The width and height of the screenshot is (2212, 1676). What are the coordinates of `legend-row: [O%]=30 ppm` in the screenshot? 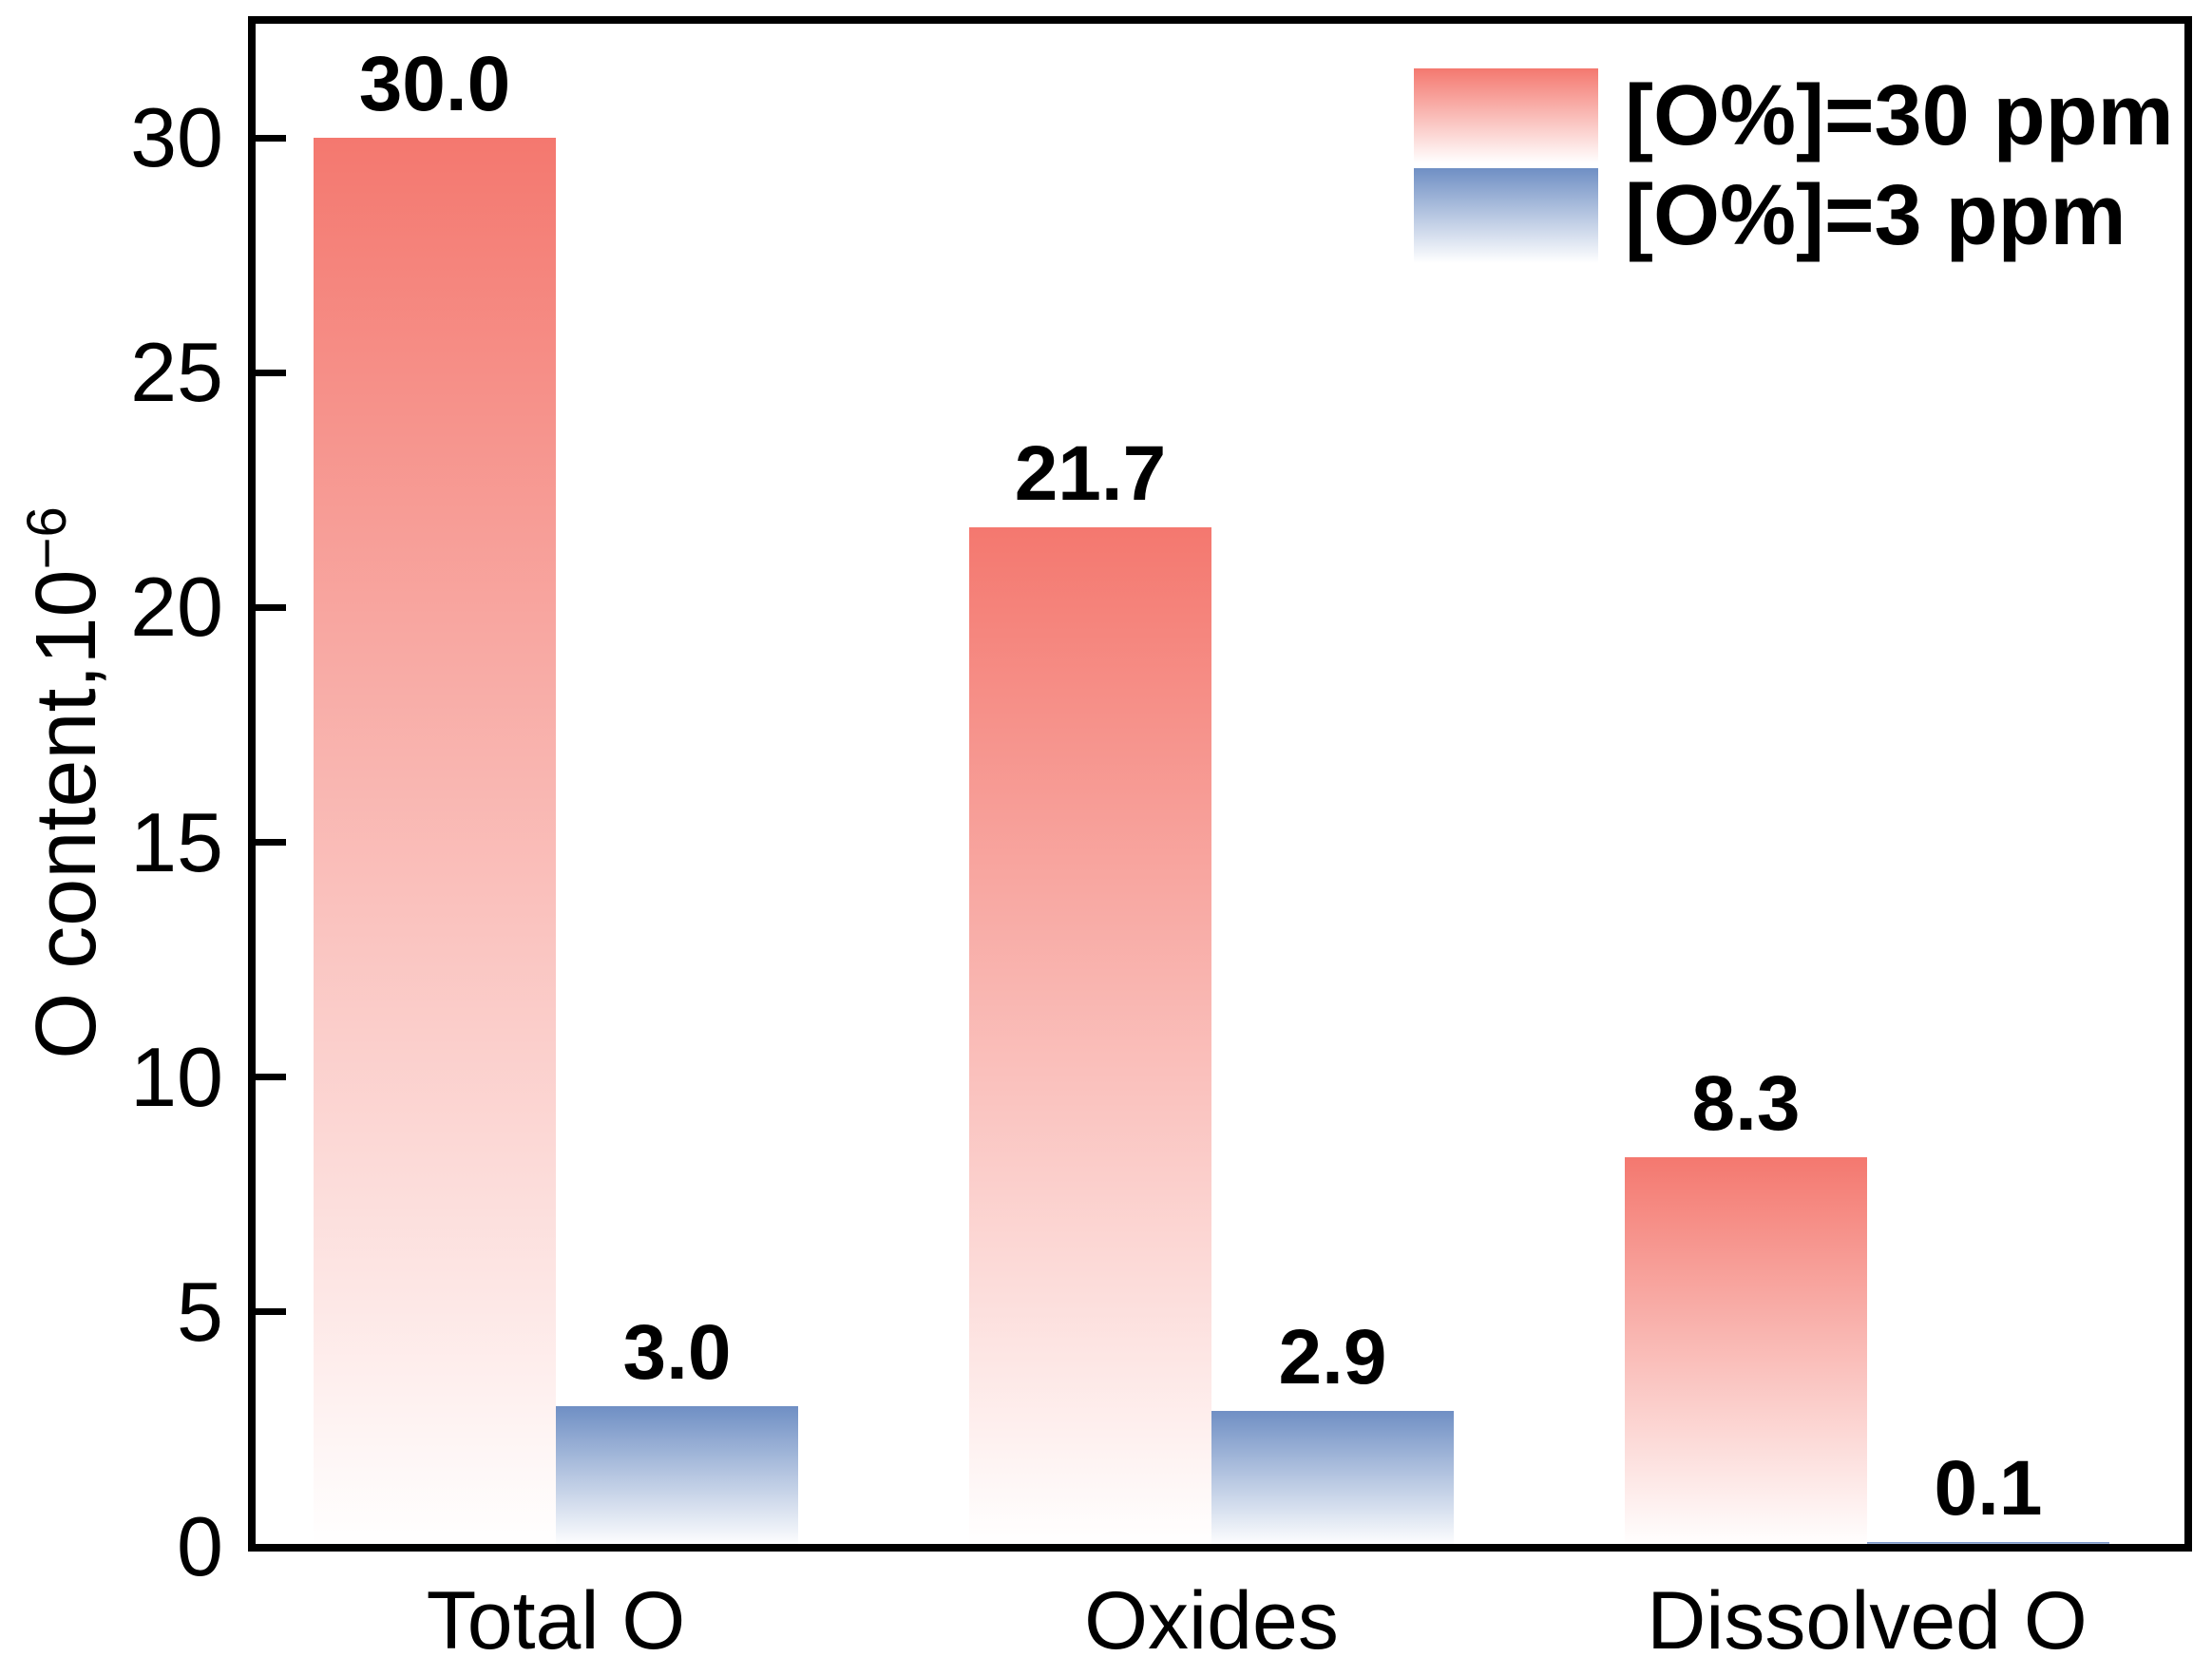 It's located at (1794, 115).